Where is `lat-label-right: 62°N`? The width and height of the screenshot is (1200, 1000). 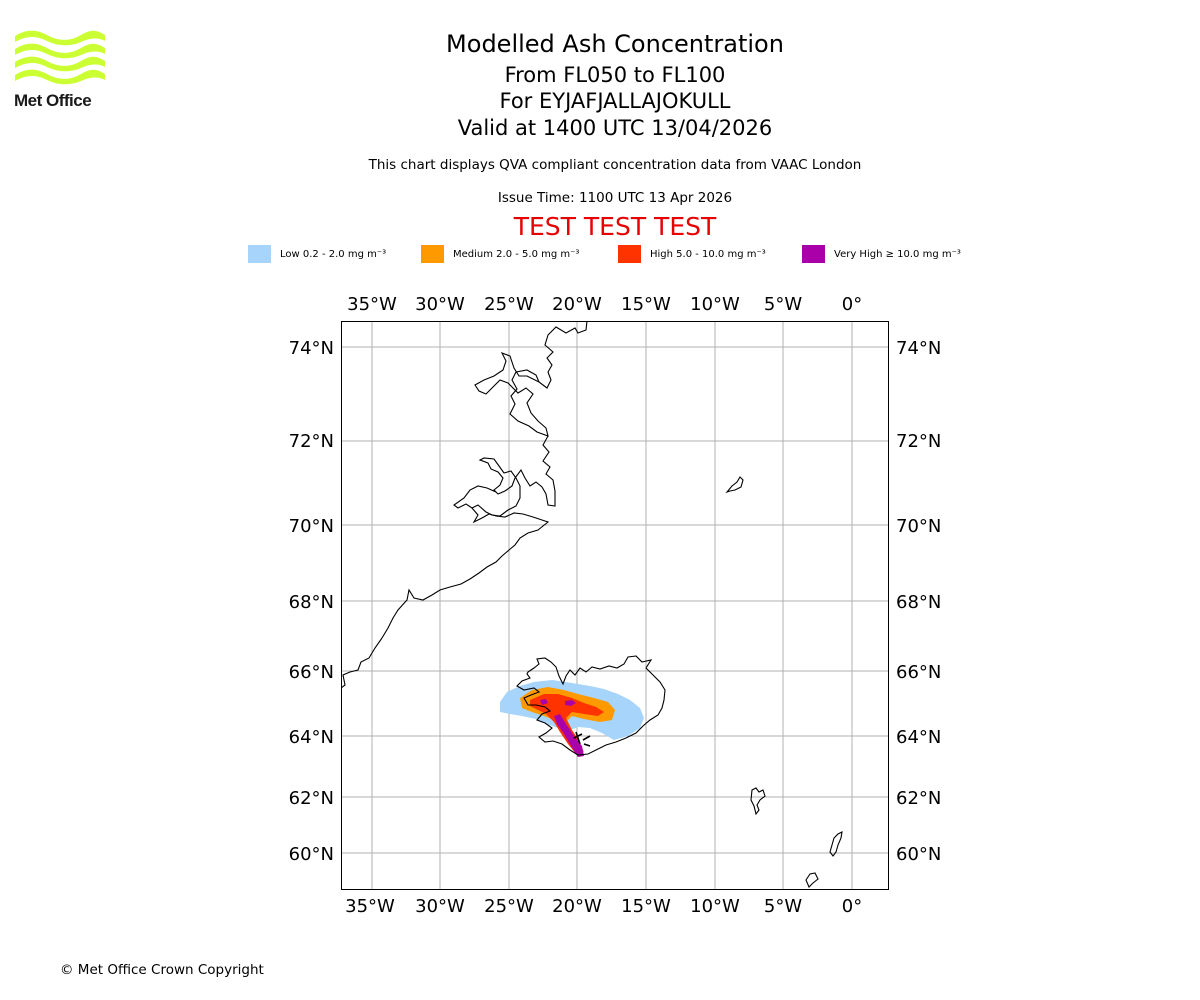
lat-label-right: 62°N is located at coordinates (918, 798).